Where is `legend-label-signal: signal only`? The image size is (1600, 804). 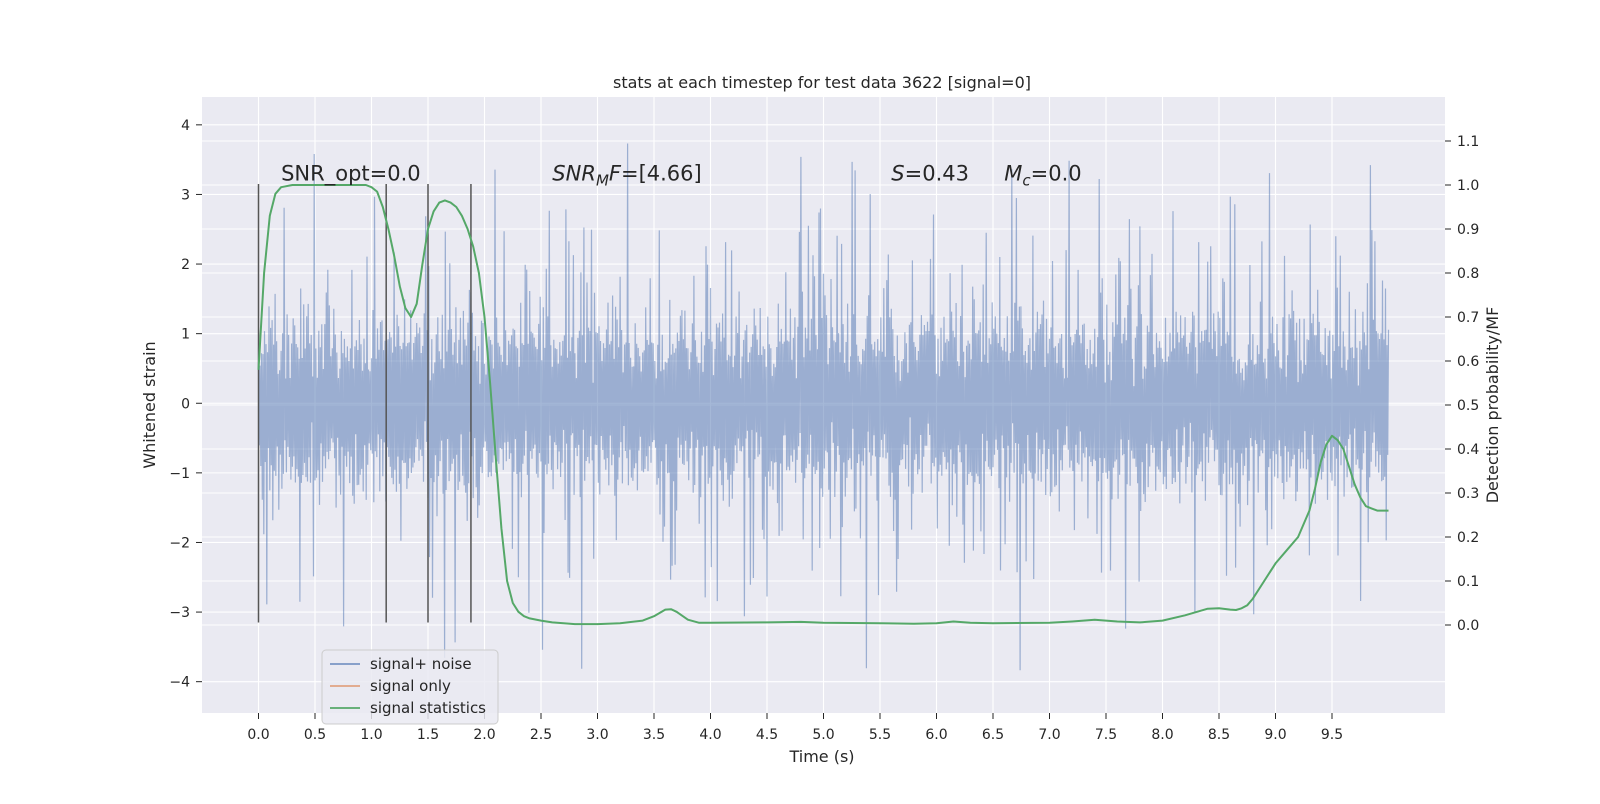 legend-label-signal: signal only is located at coordinates (410, 686).